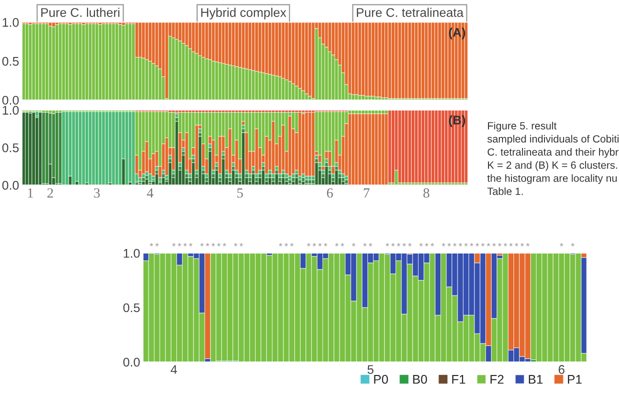  I want to click on legend-label: F2, so click(497, 379).